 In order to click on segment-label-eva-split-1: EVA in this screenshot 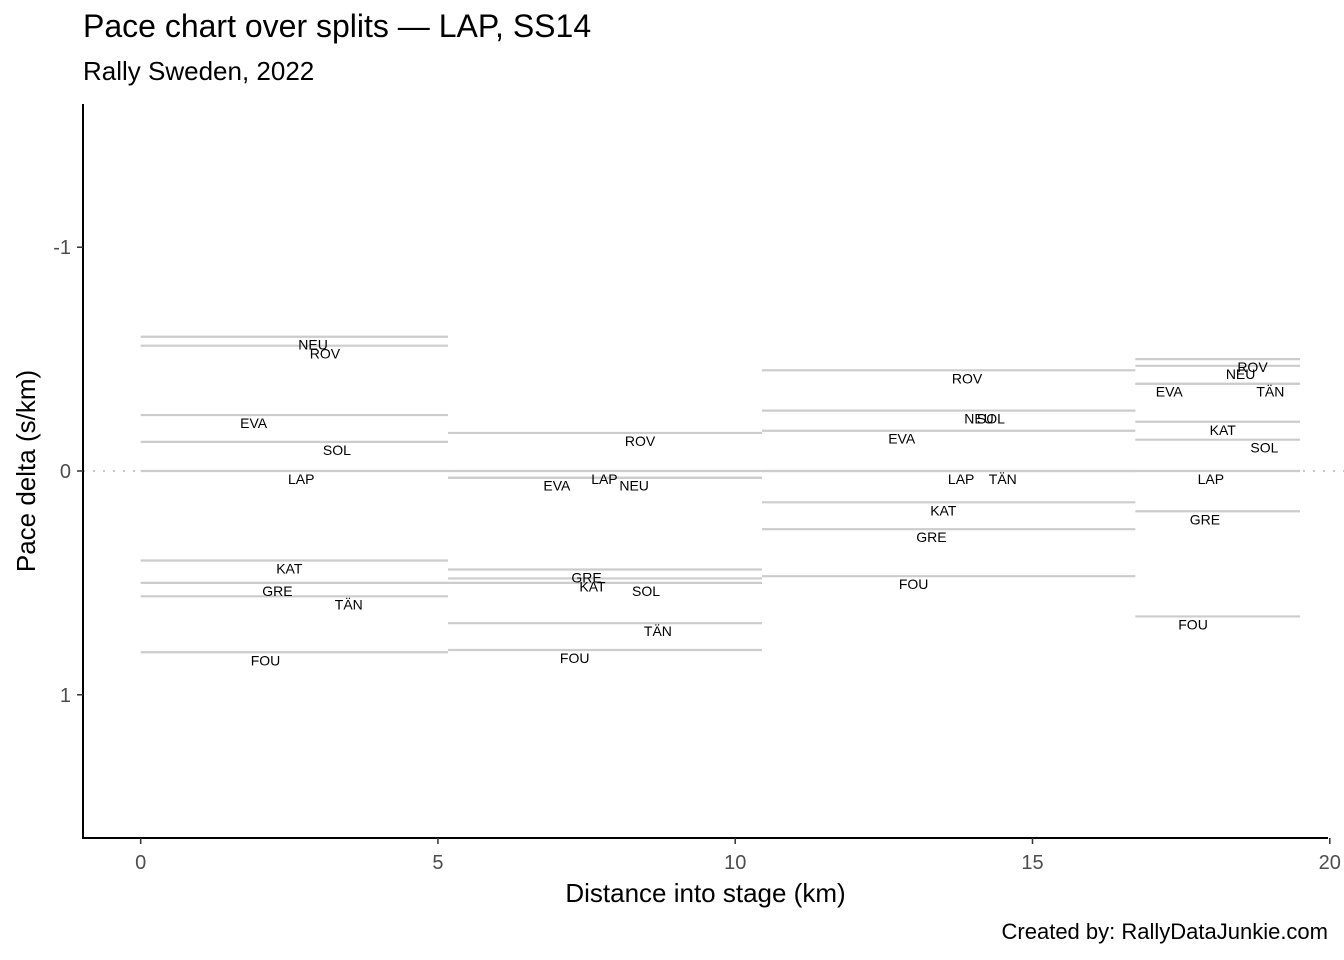, I will do `click(254, 423)`.